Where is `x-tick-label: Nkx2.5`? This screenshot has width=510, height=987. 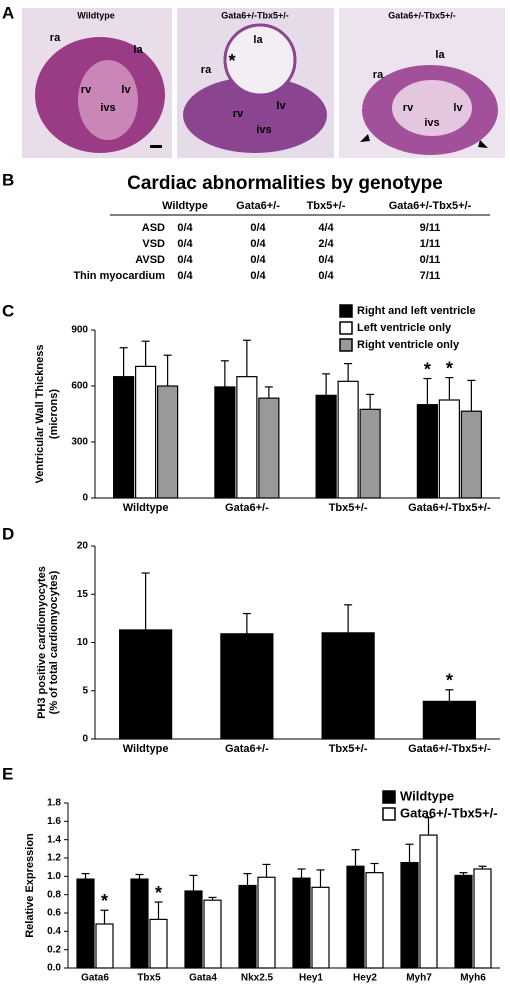
x-tick-label: Nkx2.5 is located at coordinates (257, 978).